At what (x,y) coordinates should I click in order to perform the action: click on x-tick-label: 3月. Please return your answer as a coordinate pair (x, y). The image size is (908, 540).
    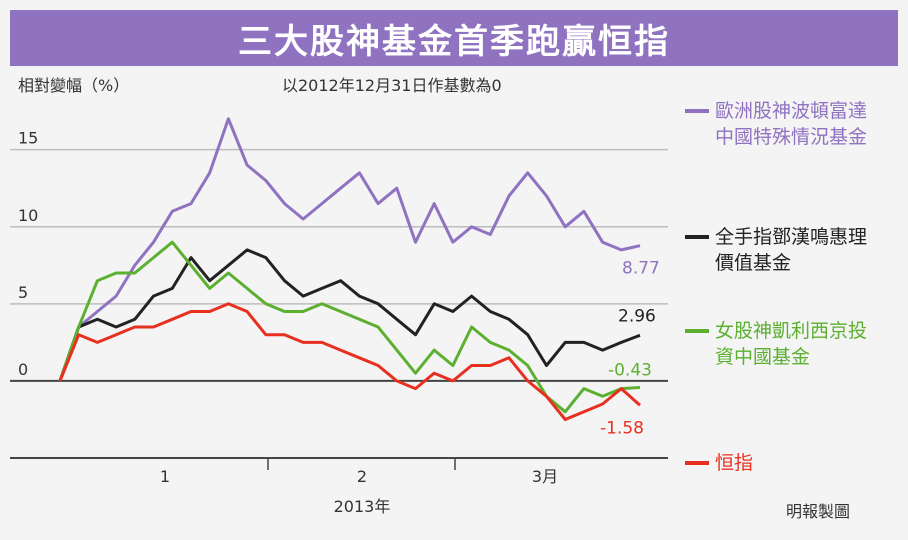
    Looking at the image, I should click on (545, 476).